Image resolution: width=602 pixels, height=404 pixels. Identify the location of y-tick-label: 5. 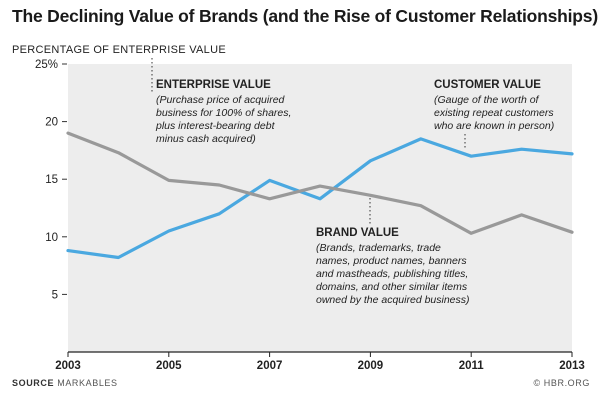
(55, 295).